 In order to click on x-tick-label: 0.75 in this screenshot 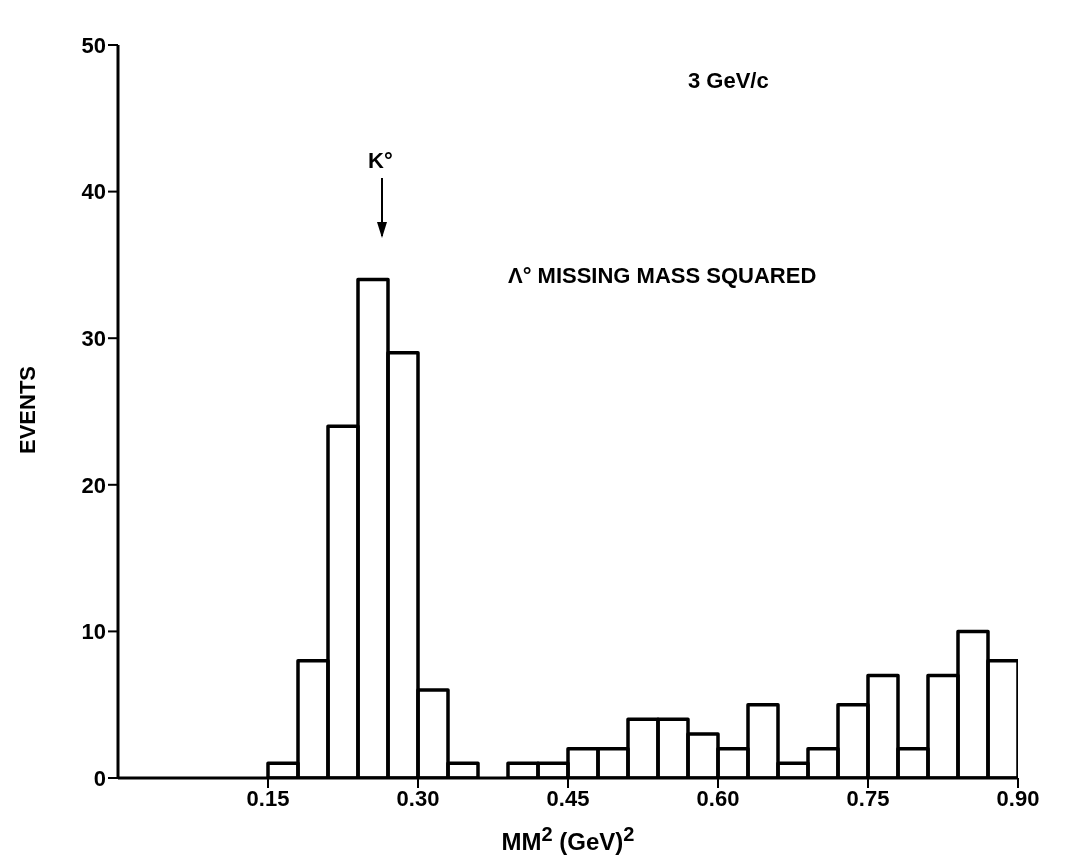, I will do `click(868, 798)`.